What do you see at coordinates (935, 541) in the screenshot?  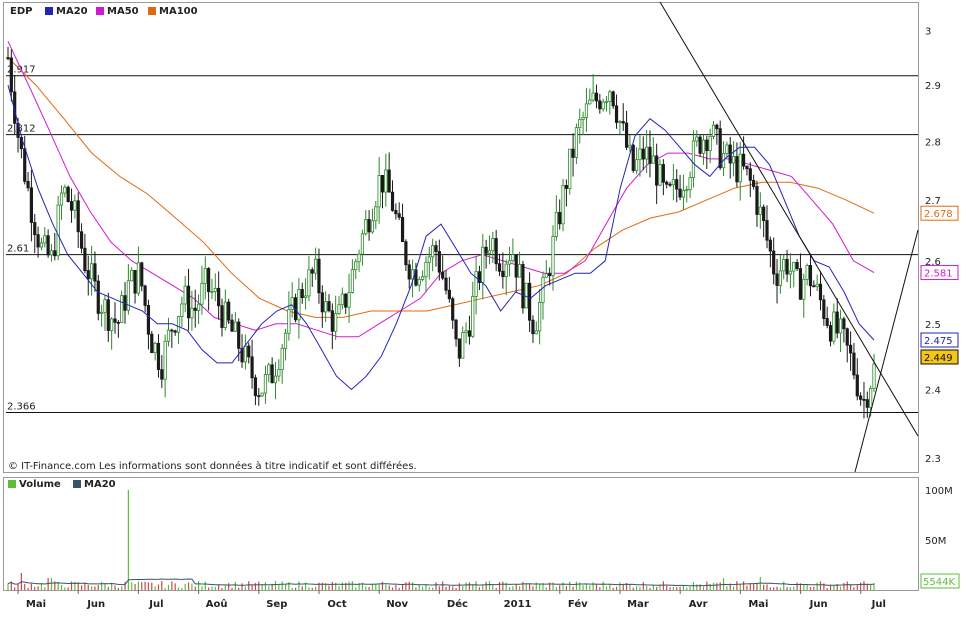 I see `volume-tick-label: 50M` at bounding box center [935, 541].